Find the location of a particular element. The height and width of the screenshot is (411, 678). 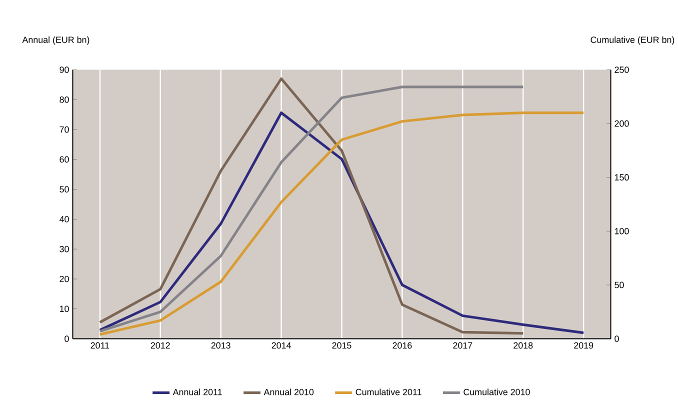

legend-label: Annual 2010 is located at coordinates (289, 392).